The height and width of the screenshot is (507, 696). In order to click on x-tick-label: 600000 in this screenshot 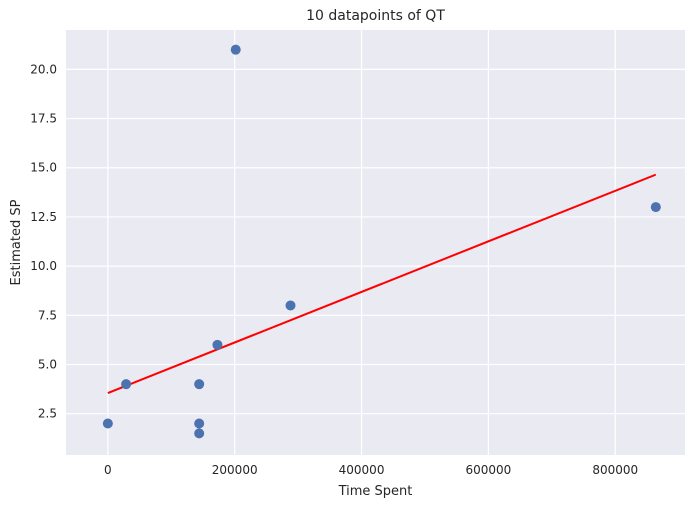, I will do `click(488, 470)`.